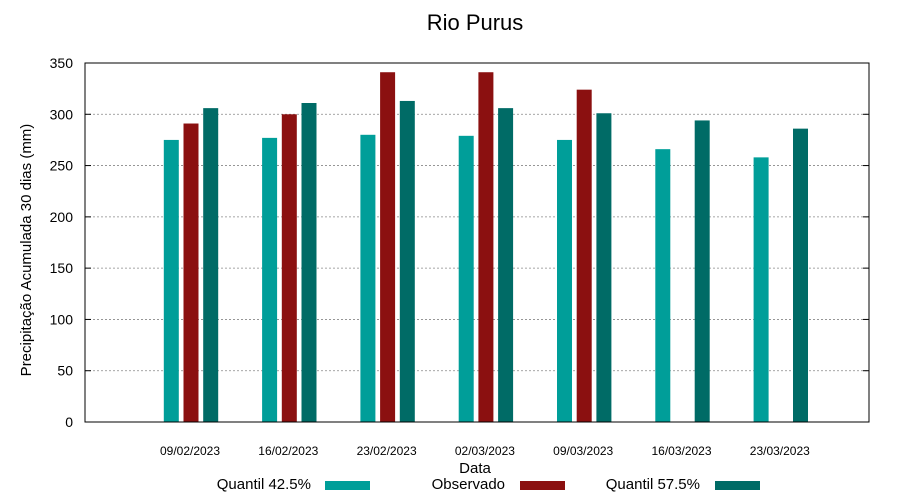 The height and width of the screenshot is (500, 900). What do you see at coordinates (468, 484) in the screenshot?
I see `legend-label: Observado` at bounding box center [468, 484].